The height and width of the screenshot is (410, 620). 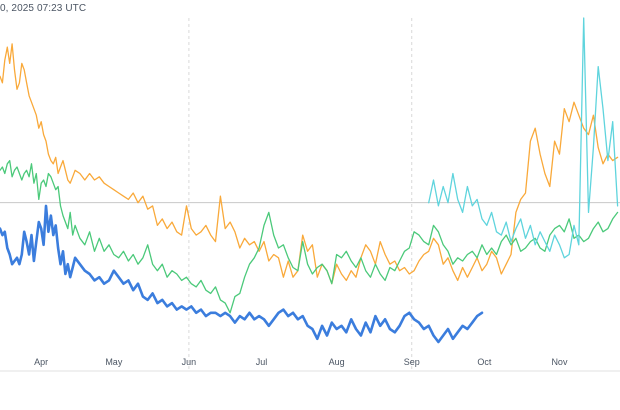 I want to click on x-tick-label-sep: Sep, so click(x=412, y=362).